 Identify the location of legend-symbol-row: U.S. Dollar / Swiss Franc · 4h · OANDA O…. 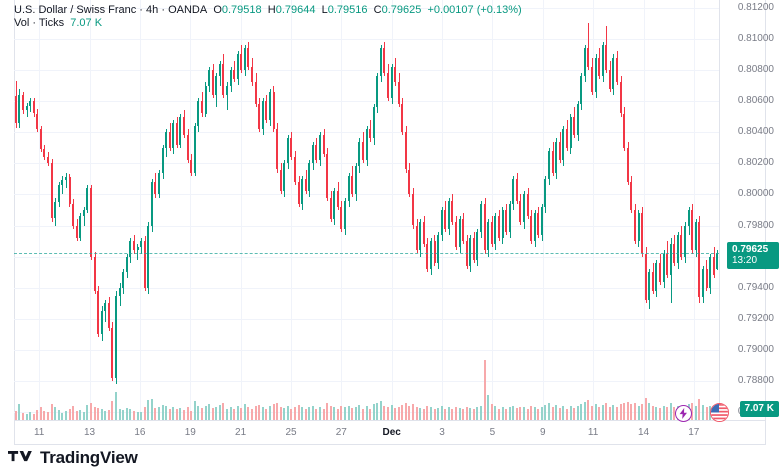
(268, 10).